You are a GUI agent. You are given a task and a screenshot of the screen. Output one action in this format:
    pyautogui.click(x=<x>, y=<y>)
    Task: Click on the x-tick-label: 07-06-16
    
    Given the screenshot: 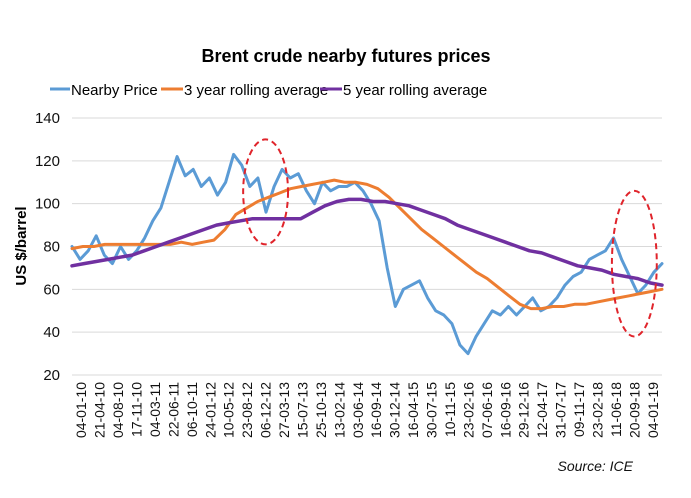 What is the action you would take?
    pyautogui.click(x=487, y=410)
    